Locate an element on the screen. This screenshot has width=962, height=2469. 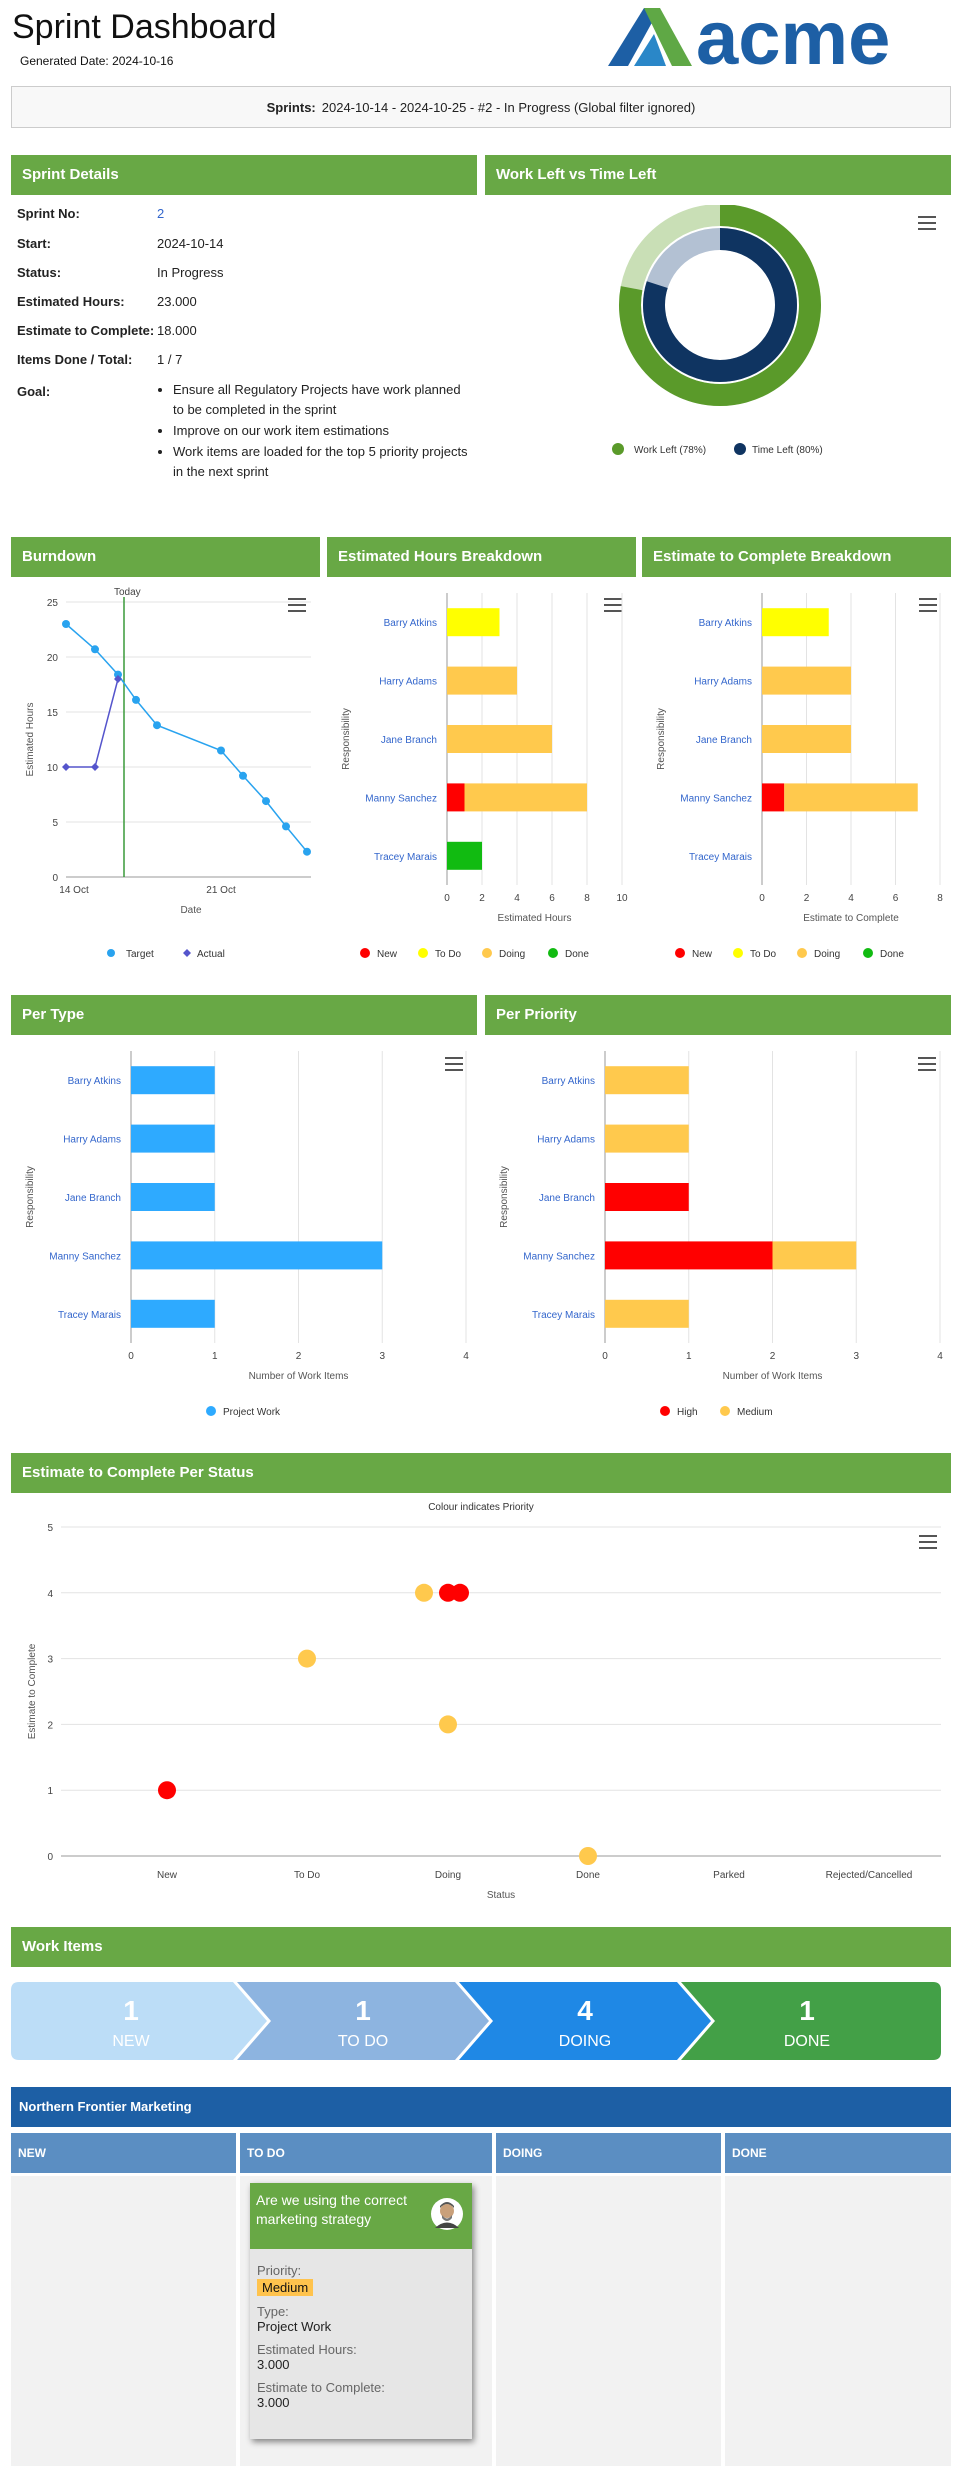
detail-label: Start: is located at coordinates (34, 243).